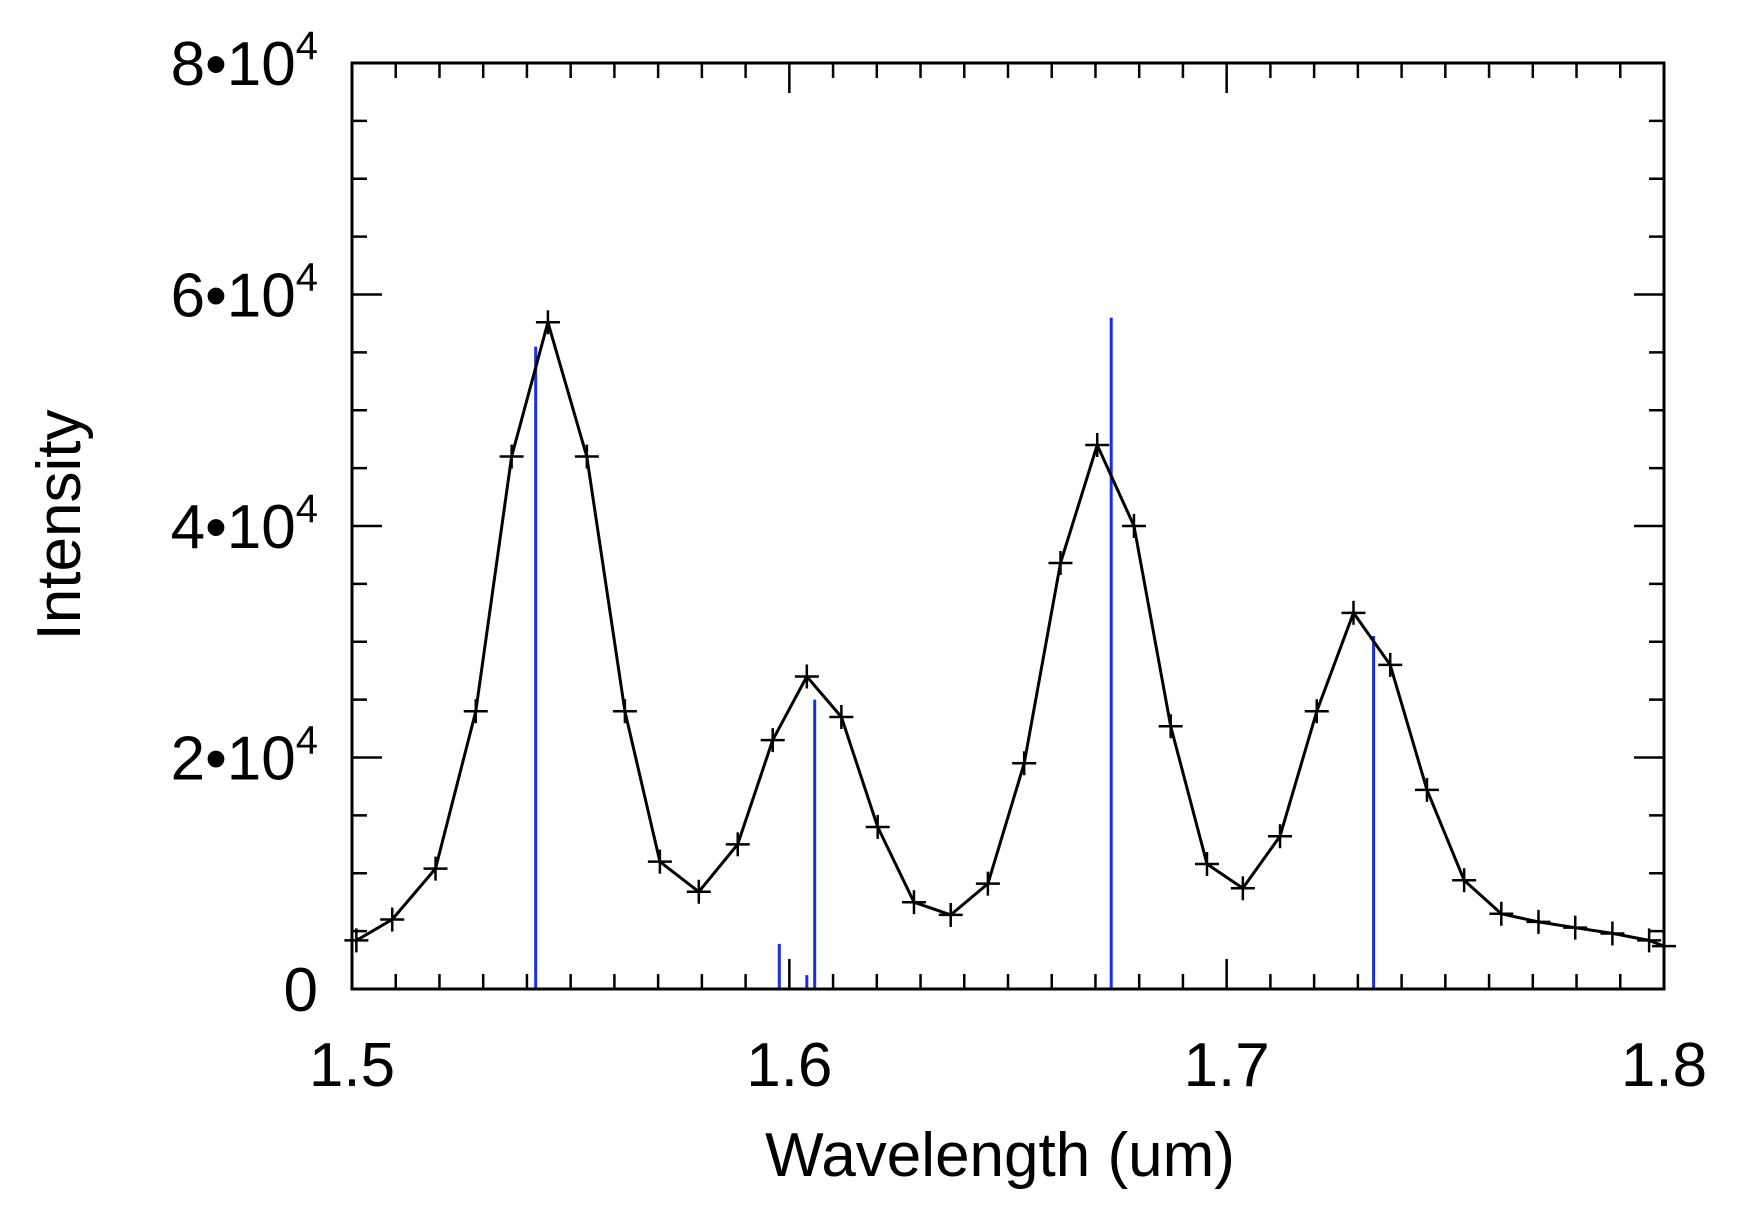 The image size is (1744, 1212). What do you see at coordinates (1008, 1065) in the screenshot?
I see `x-tick-labels: 1.5 1.6 1.7 1.8` at bounding box center [1008, 1065].